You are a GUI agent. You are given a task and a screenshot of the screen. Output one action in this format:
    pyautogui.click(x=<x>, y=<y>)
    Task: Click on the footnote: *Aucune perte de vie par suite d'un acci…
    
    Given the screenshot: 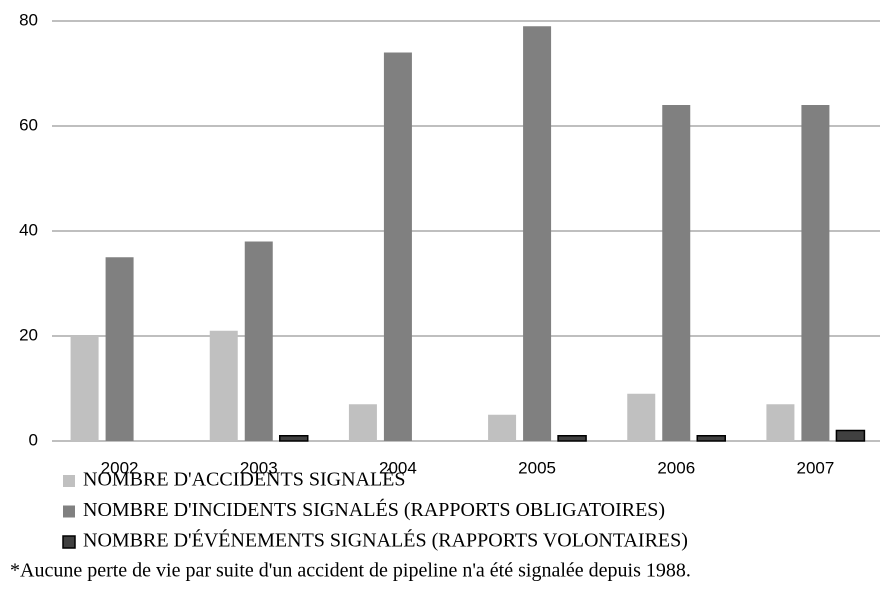 What is the action you would take?
    pyautogui.click(x=350, y=571)
    